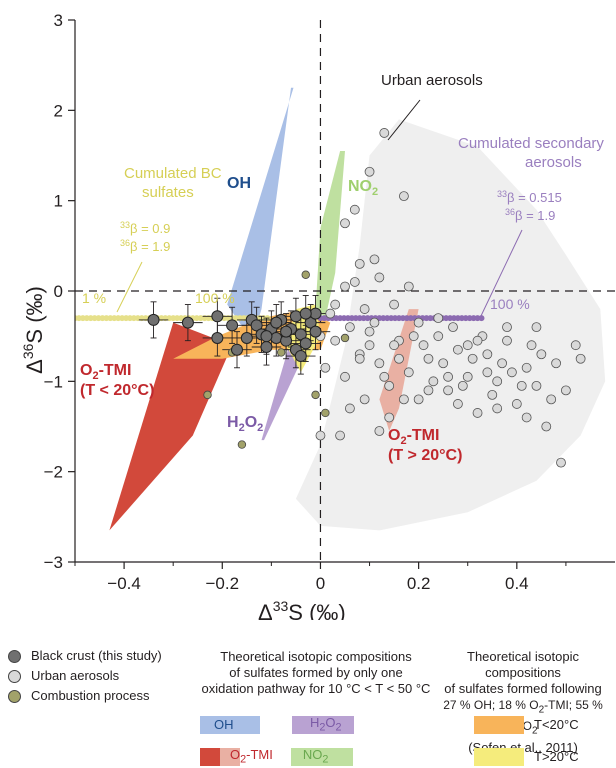 The width and height of the screenshot is (616, 768). What do you see at coordinates (323, 725) in the screenshot?
I see `h2o2-swatch` at bounding box center [323, 725].